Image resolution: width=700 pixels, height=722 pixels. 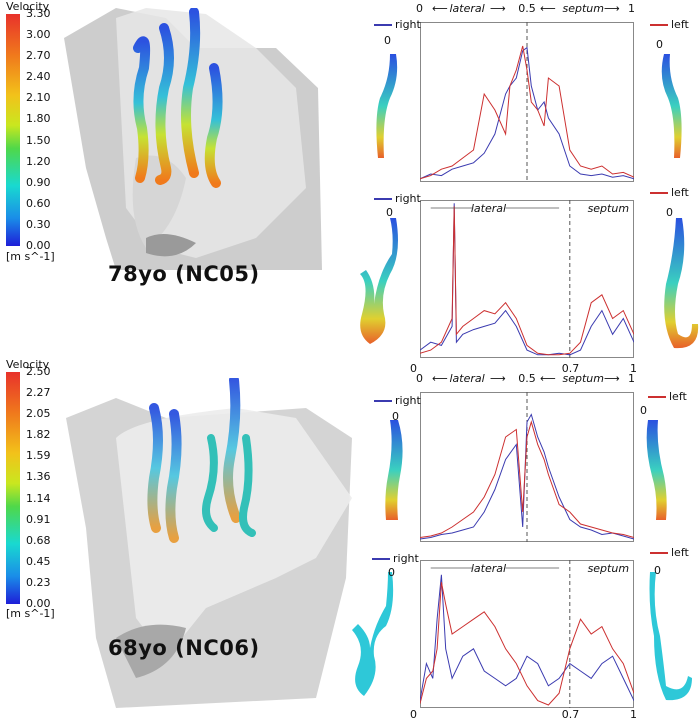 I want to click on colorbar-tick-label: 1.80, so click(x=38, y=119).